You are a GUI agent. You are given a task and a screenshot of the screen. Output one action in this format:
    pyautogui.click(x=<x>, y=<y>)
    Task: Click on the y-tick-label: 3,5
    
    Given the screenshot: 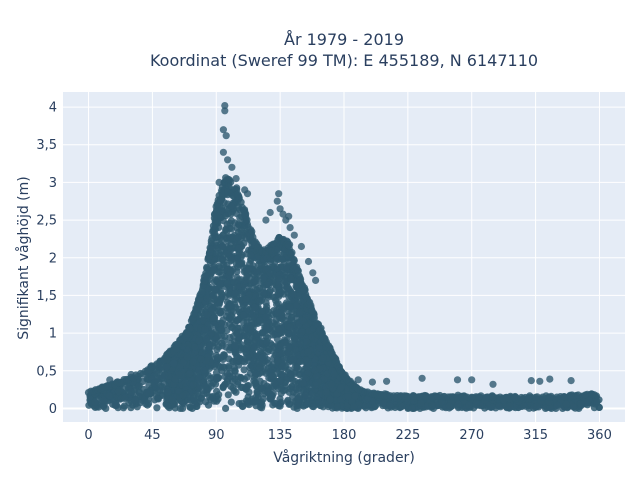 What is the action you would take?
    pyautogui.click(x=46, y=145)
    